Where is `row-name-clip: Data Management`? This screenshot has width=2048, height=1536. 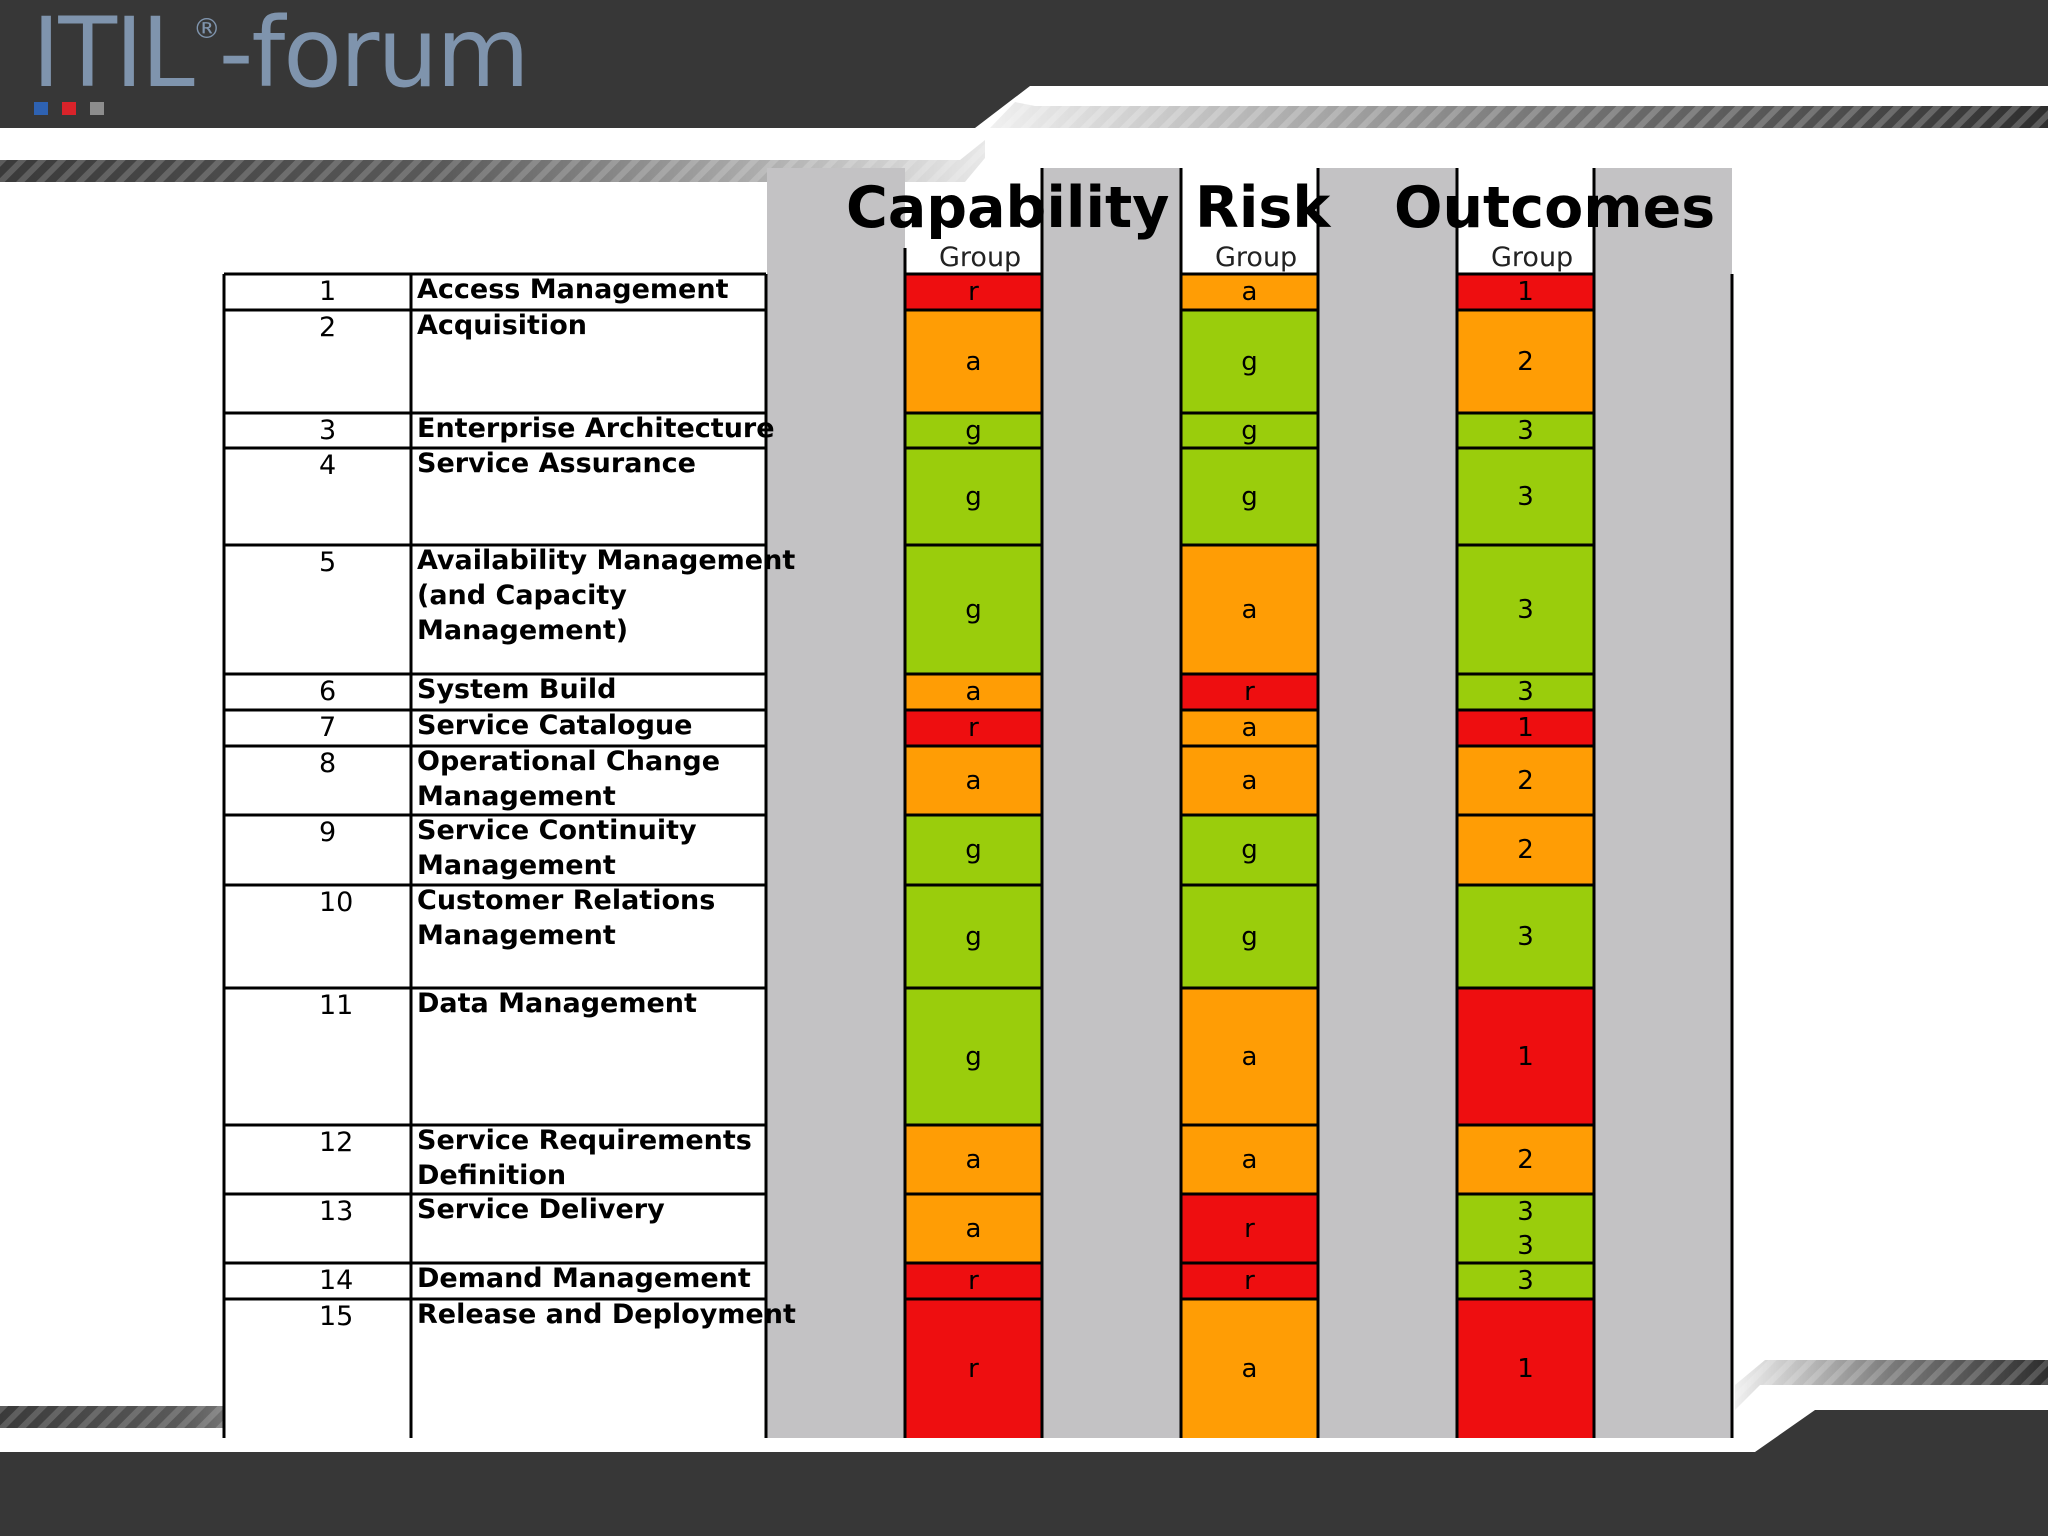
row-name-clip: Data Management is located at coordinates (629, 1056).